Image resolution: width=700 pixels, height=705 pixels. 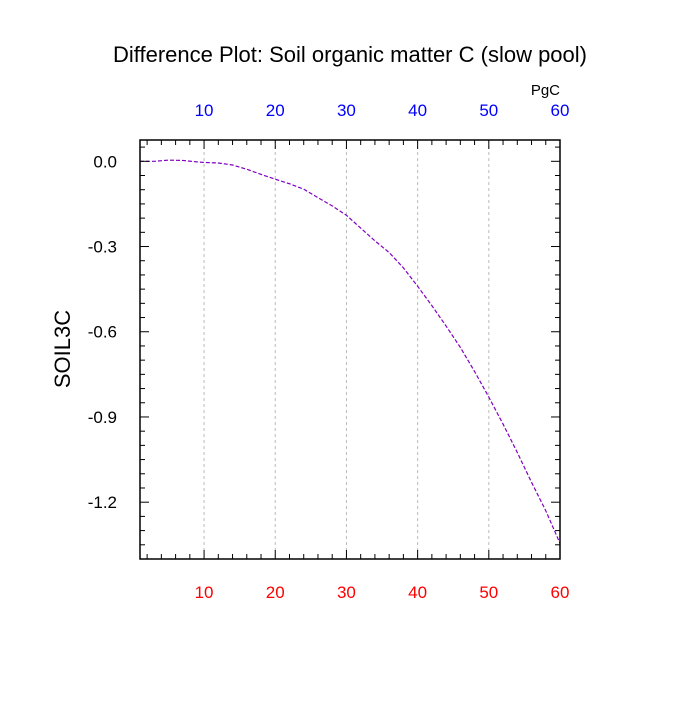 I want to click on x-tick-label-bottom: 50, so click(x=488, y=592).